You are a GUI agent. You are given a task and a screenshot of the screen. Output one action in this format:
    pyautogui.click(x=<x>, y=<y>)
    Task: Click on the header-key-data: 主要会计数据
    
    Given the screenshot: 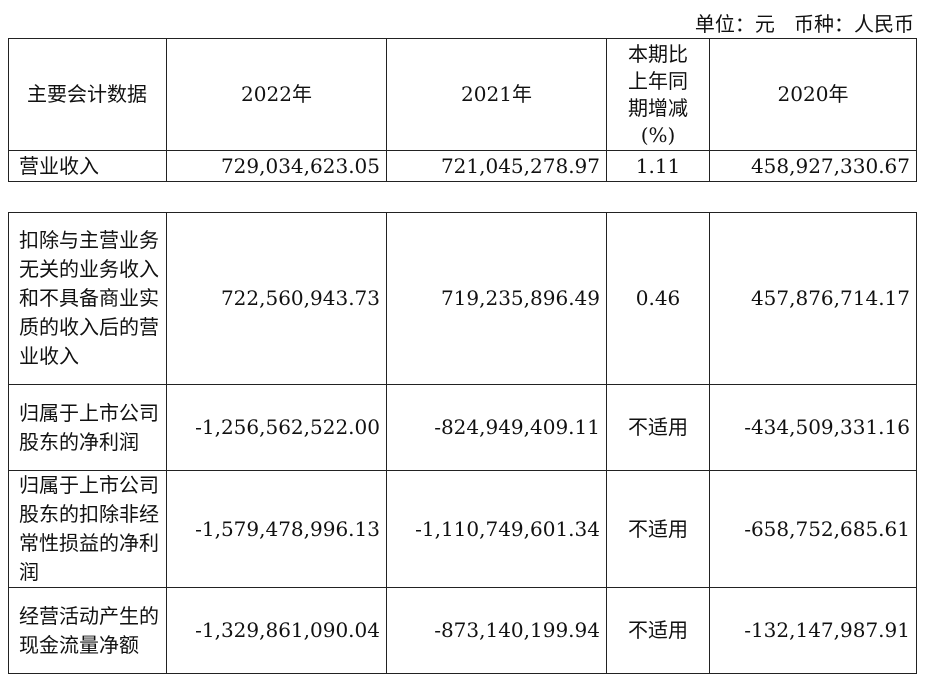 What is the action you would take?
    pyautogui.click(x=87, y=94)
    